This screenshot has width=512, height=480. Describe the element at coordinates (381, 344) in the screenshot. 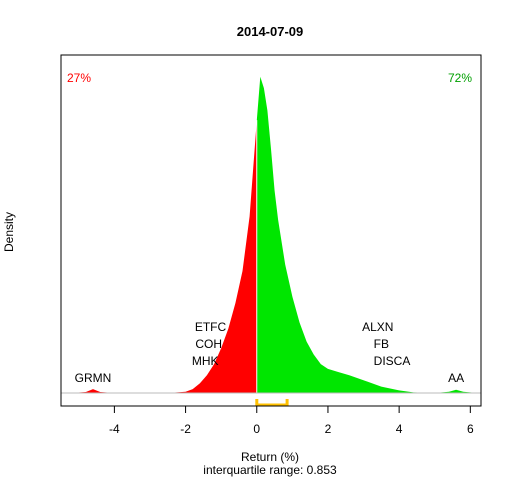

I see `ticker-label-fb: FB` at that location.